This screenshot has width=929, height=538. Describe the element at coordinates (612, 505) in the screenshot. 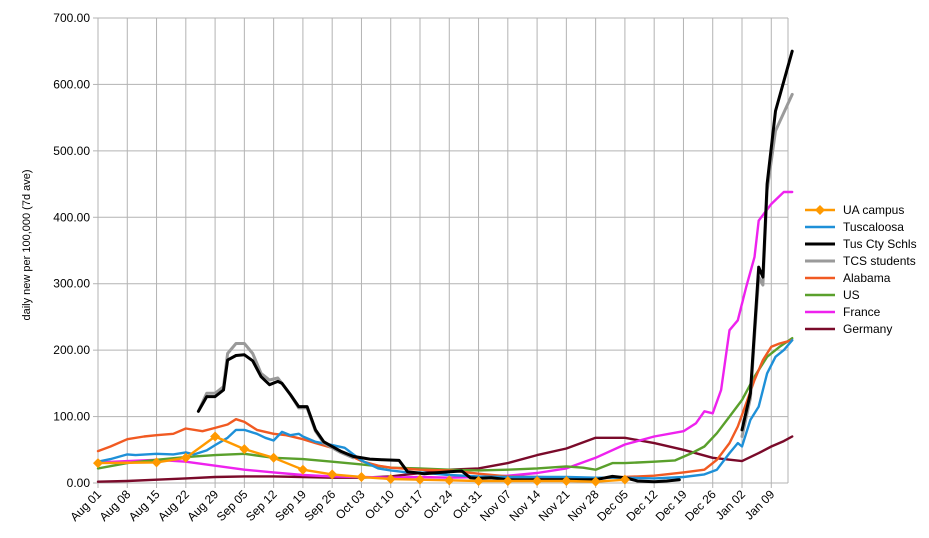

I see `x-tick-label: Dec 05` at that location.